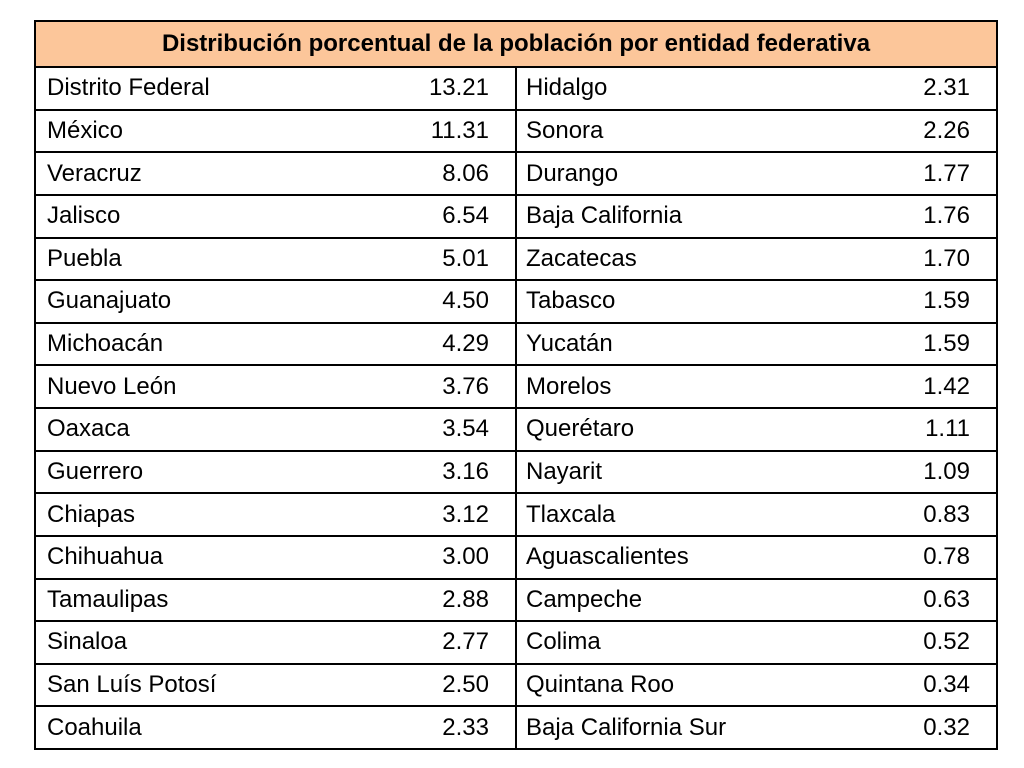 This screenshot has width=1024, height=768. What do you see at coordinates (105, 344) in the screenshot?
I see `state-name: Michoacán` at bounding box center [105, 344].